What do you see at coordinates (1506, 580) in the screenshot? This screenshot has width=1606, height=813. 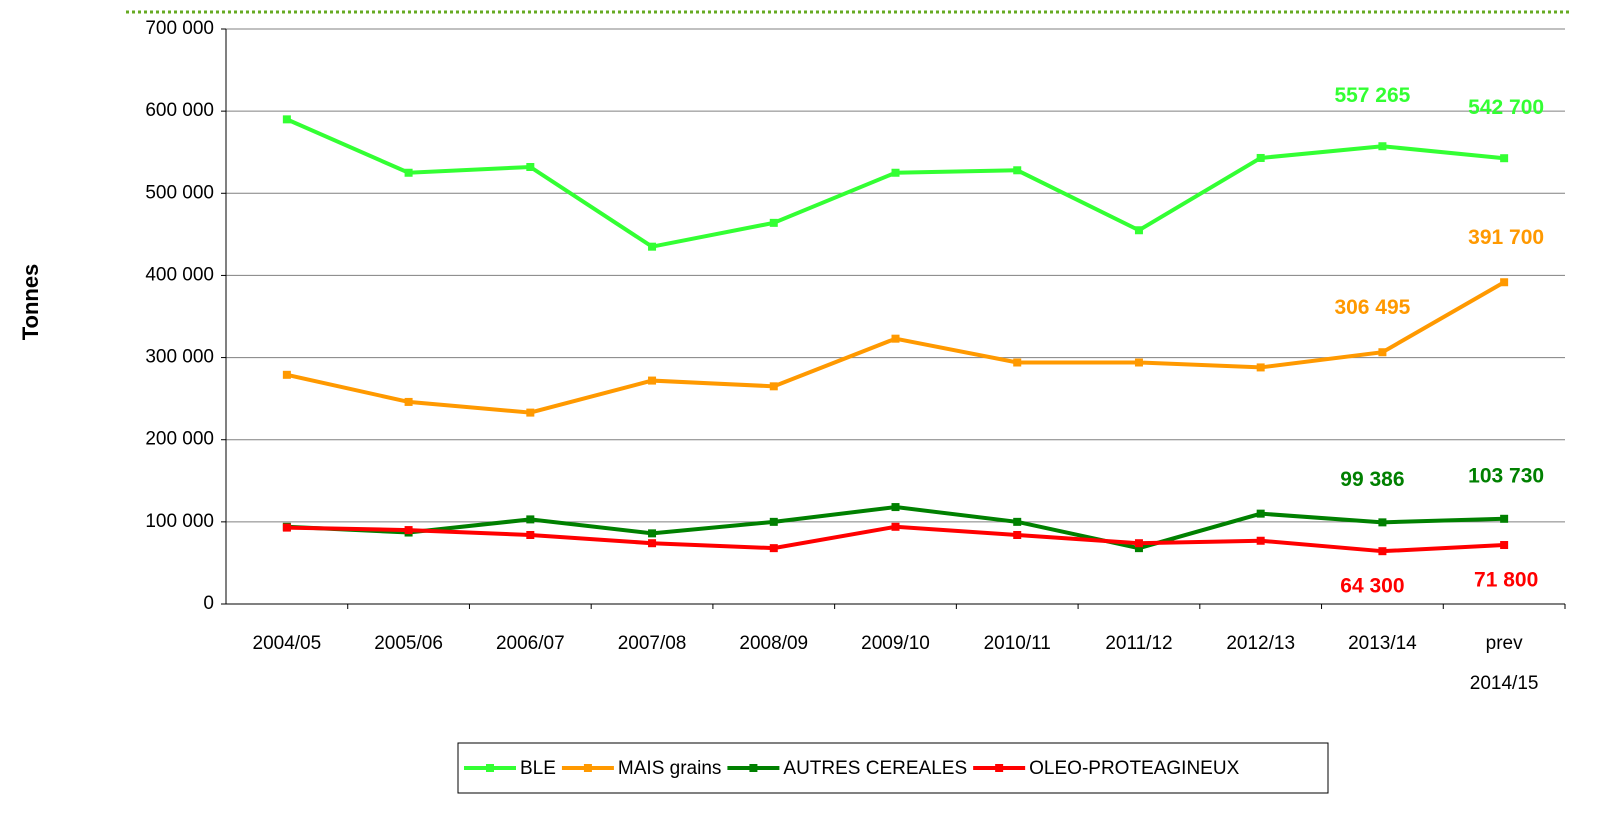 I see `data-label: 71 800` at bounding box center [1506, 580].